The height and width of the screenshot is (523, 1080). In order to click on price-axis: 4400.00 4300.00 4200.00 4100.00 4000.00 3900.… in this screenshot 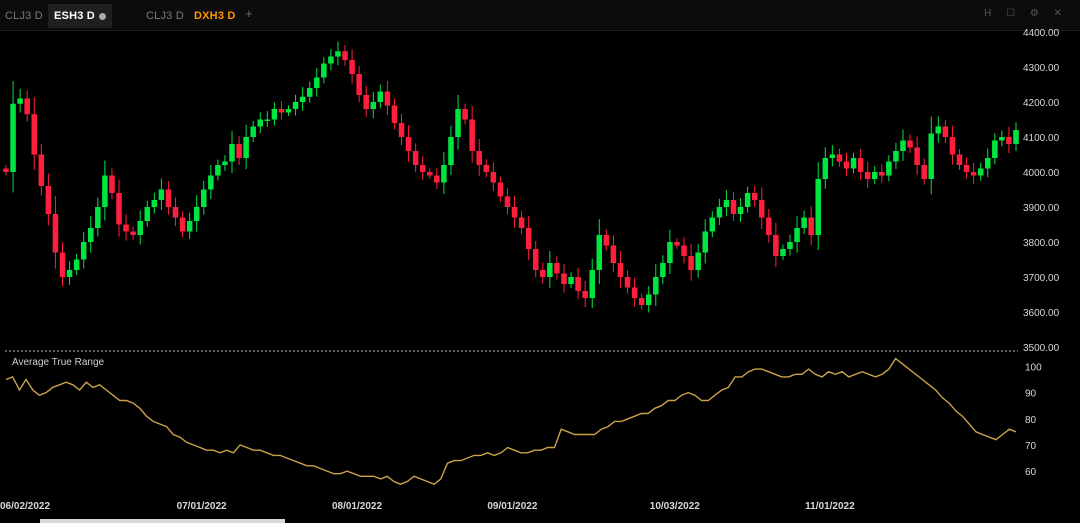, I will do `click(1041, 191)`.